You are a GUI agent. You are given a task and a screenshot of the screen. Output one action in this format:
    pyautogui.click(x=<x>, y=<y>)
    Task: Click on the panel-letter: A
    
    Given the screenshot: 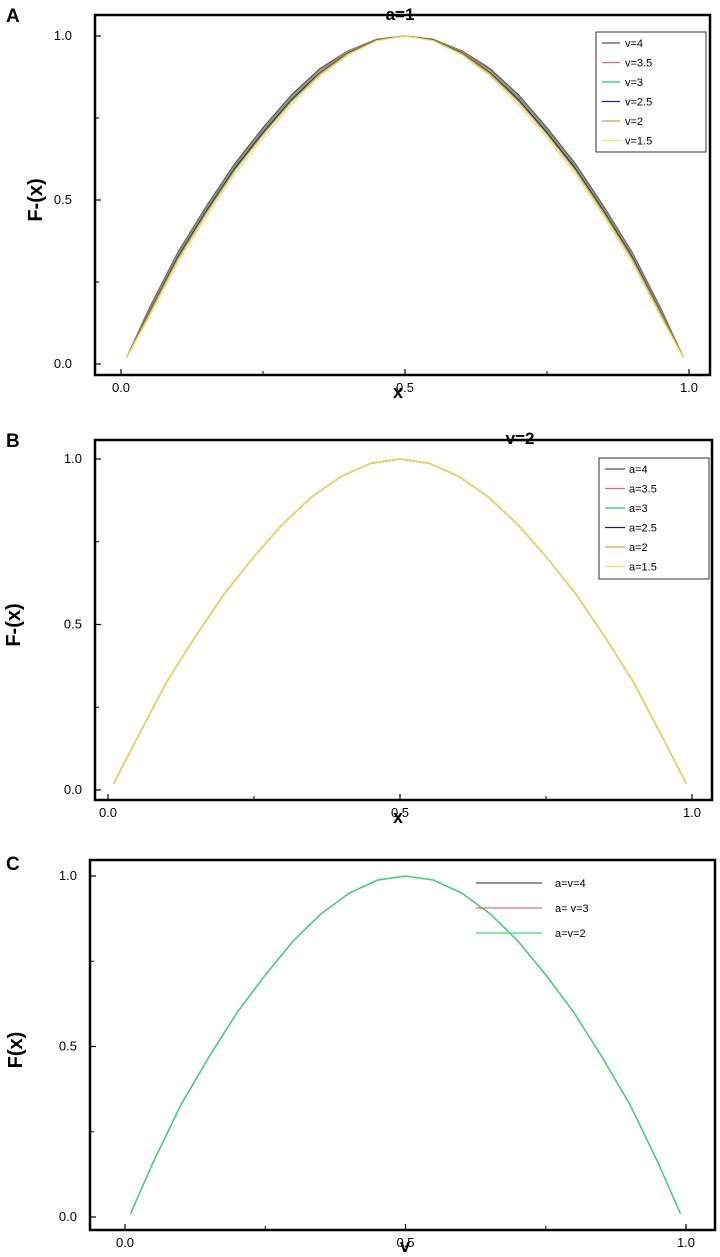 What is the action you would take?
    pyautogui.click(x=13, y=16)
    